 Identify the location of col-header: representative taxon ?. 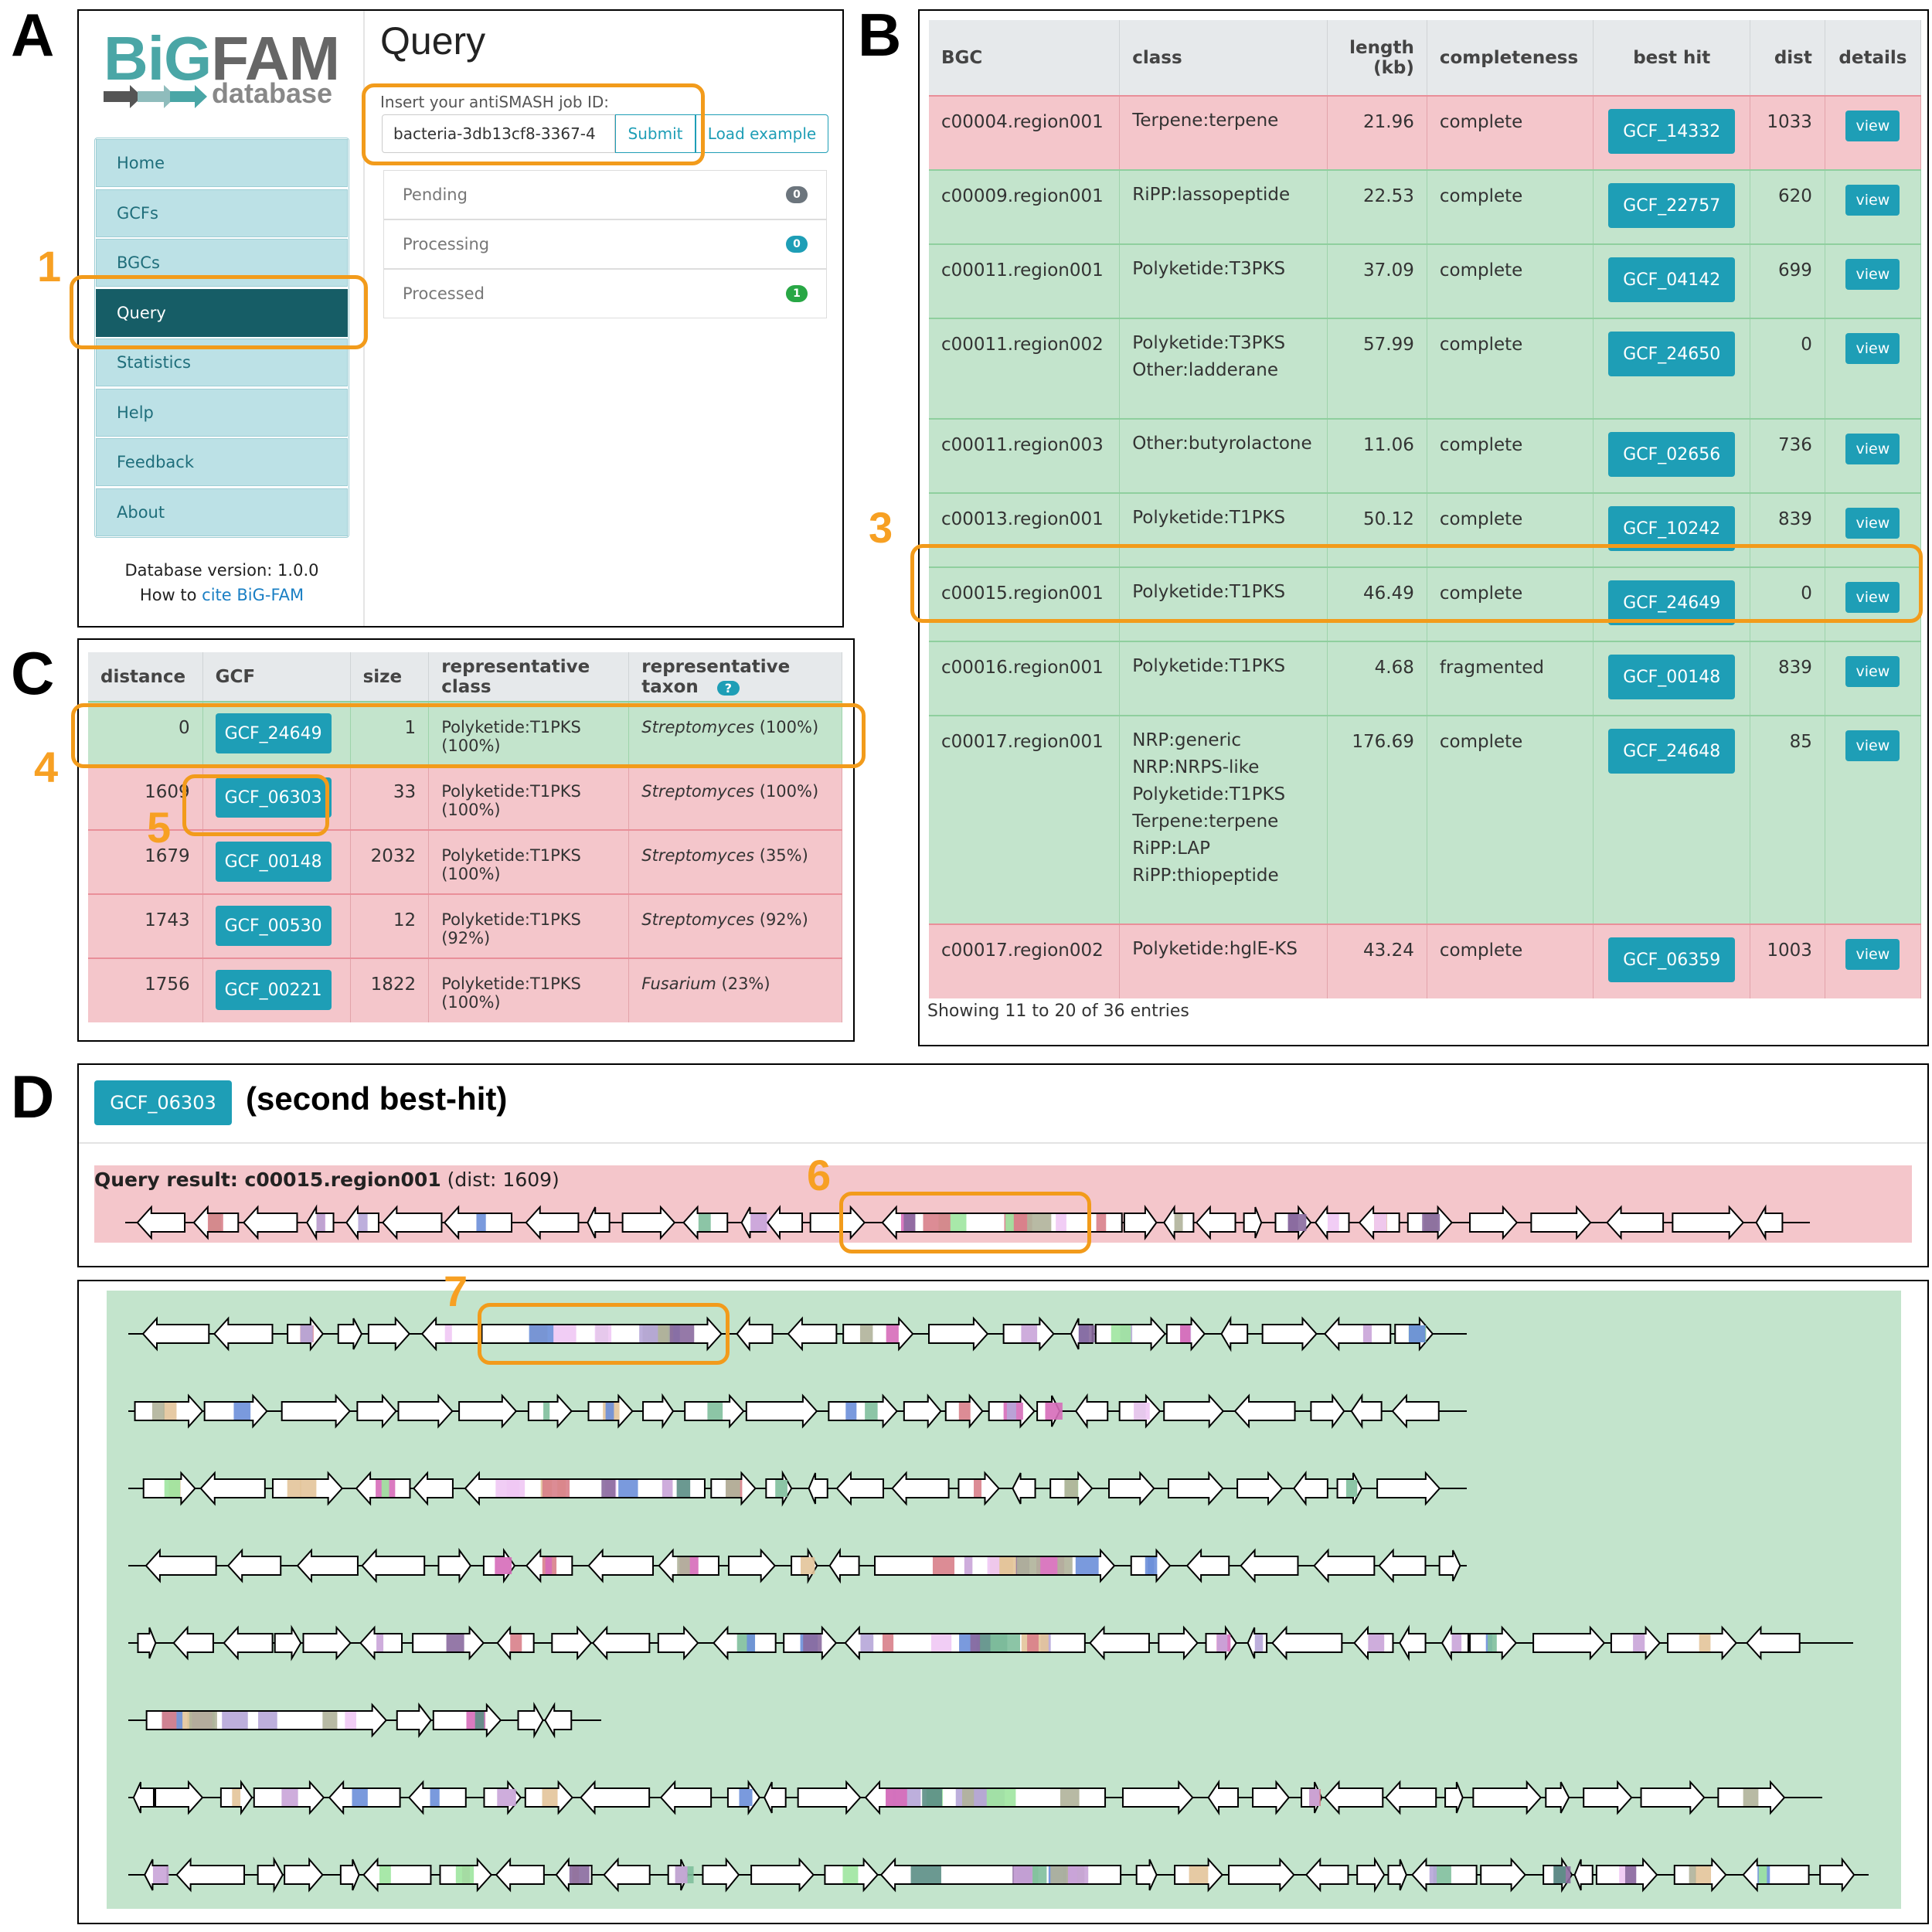
(735, 677).